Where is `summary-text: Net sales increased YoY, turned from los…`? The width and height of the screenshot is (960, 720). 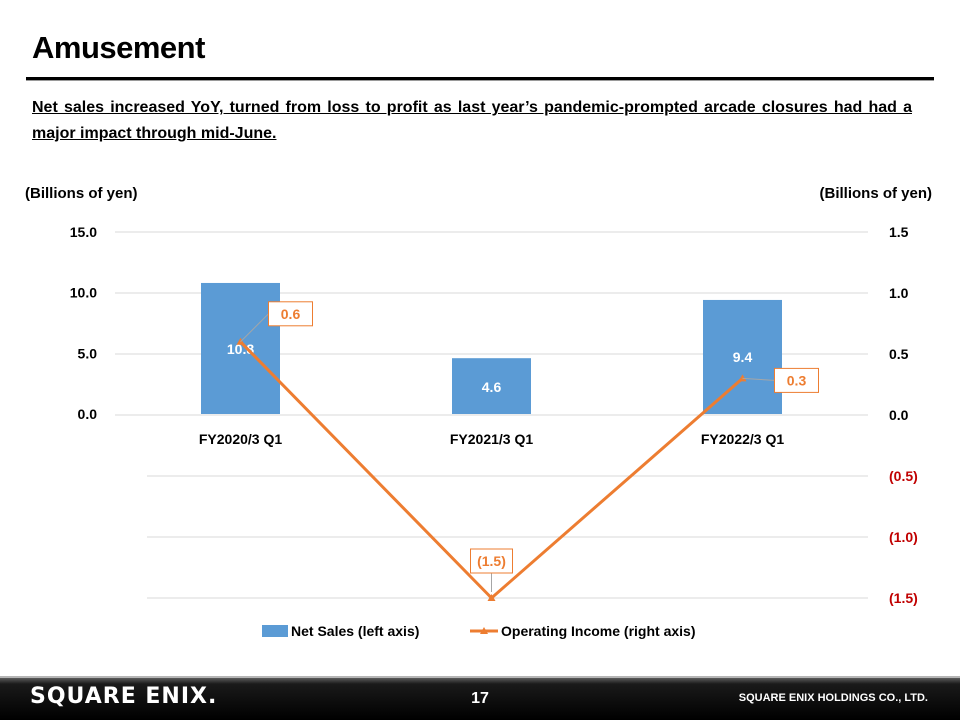 summary-text: Net sales increased YoY, turned from los… is located at coordinates (472, 120).